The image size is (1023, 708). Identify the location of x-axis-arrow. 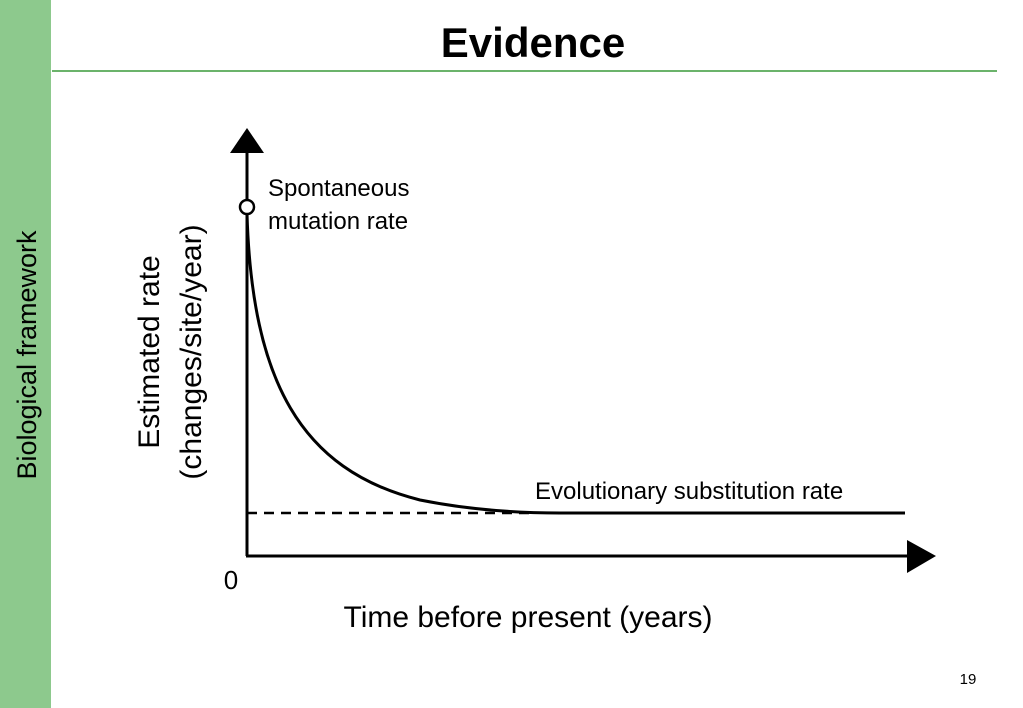
(921, 556).